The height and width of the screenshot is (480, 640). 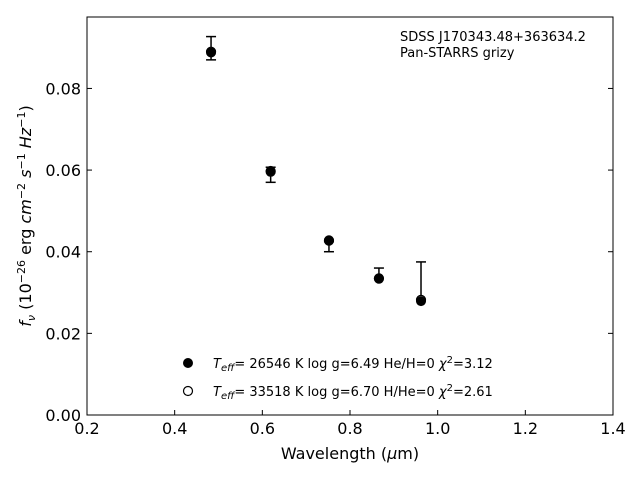 What do you see at coordinates (86, 428) in the screenshot?
I see `x-tick-label: 0.2` at bounding box center [86, 428].